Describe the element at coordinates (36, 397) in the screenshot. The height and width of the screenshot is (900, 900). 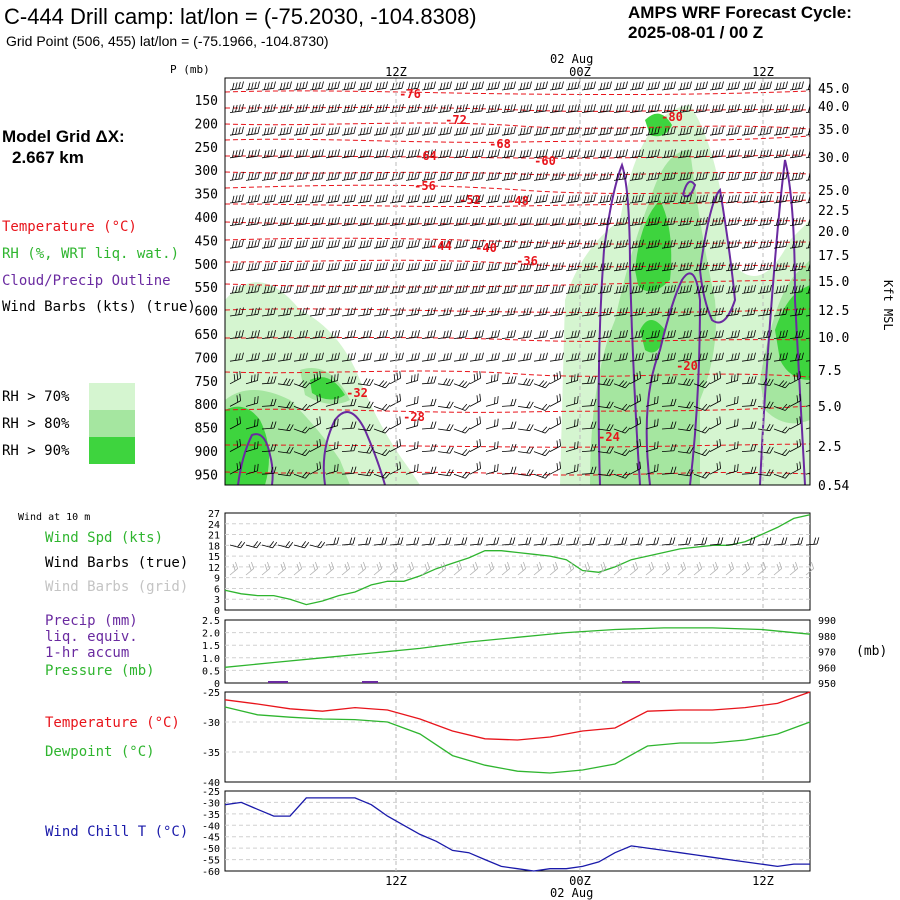
I see `legend-rh70: RH > 70%` at that location.